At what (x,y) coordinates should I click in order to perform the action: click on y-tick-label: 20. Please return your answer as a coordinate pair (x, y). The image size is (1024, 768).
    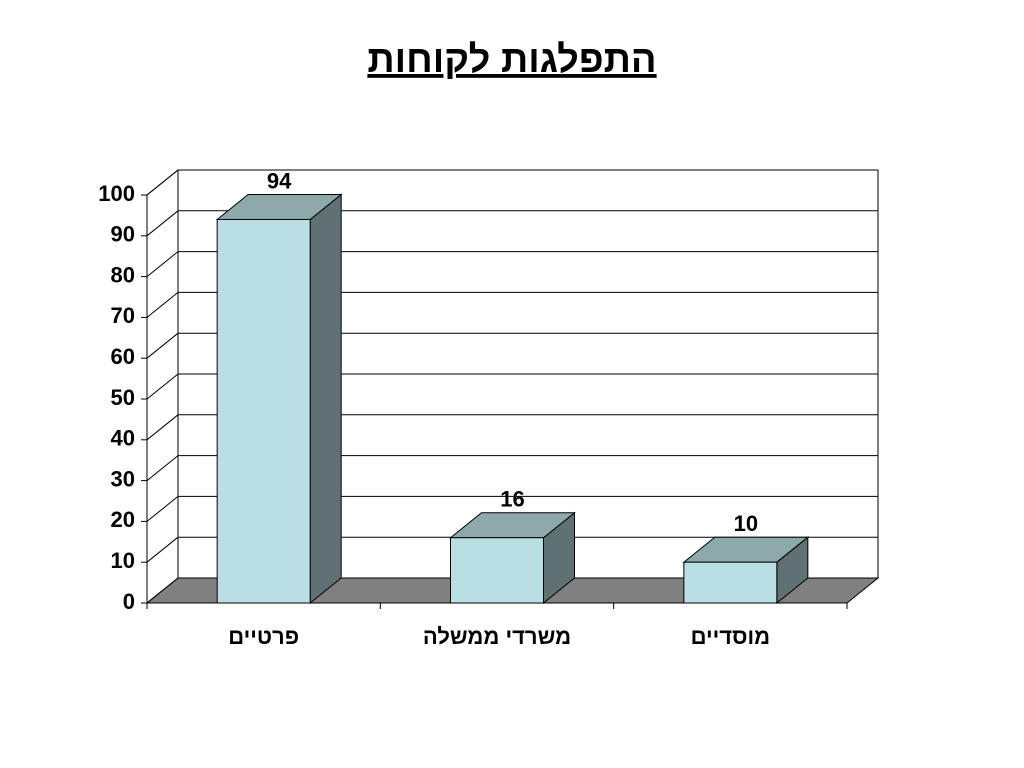
    Looking at the image, I should click on (123, 519).